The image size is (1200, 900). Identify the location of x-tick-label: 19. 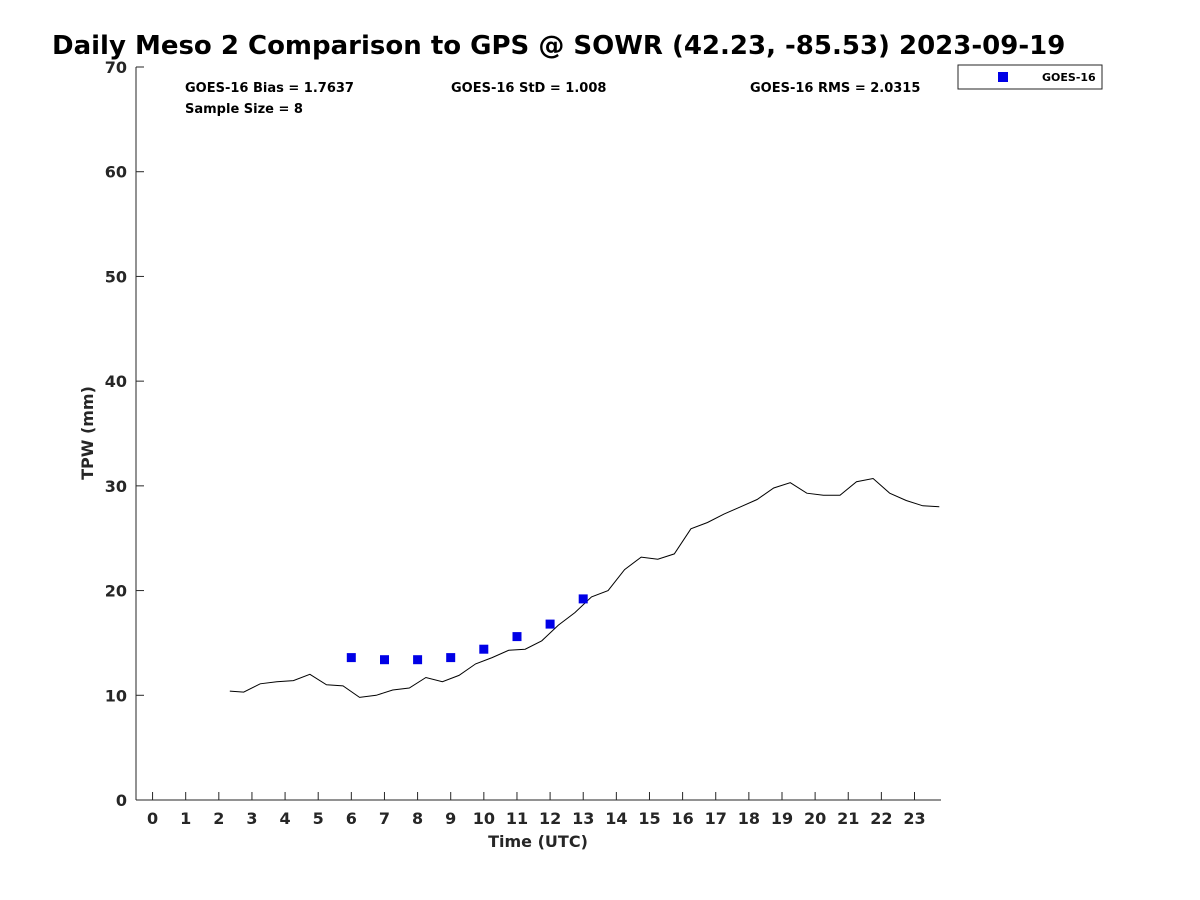
(782, 818).